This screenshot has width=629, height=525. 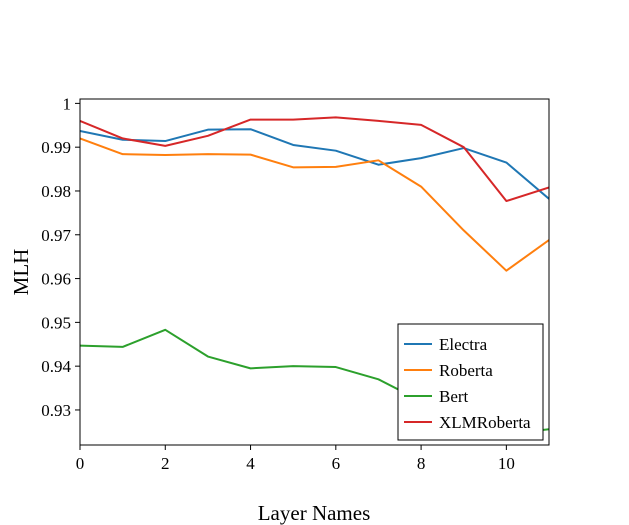 I want to click on y-tick-label: 0.96, so click(x=56, y=279).